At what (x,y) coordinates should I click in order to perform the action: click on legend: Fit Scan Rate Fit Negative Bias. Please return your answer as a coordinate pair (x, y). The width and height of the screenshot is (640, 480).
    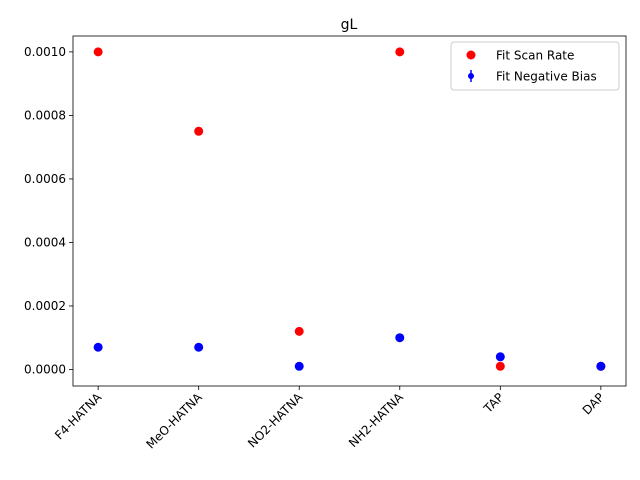
    Looking at the image, I should click on (535, 66).